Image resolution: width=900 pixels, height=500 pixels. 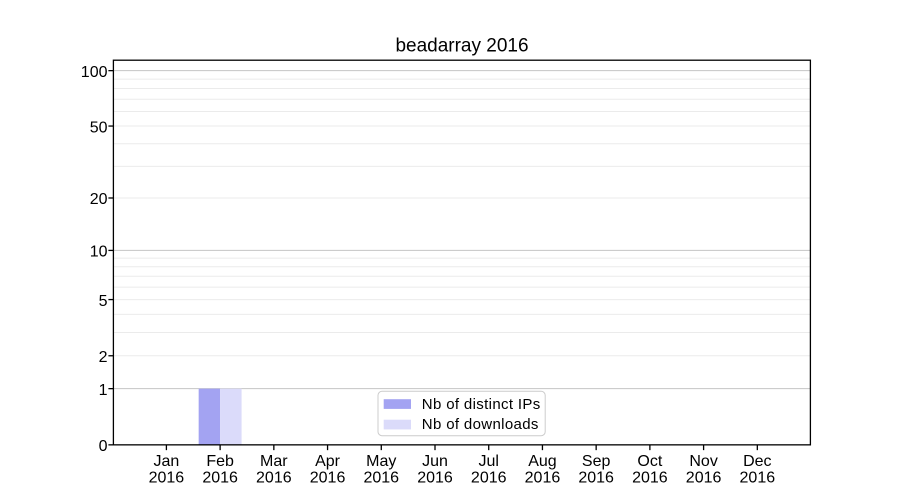 I want to click on svg-text: Jun, so click(x=435, y=461).